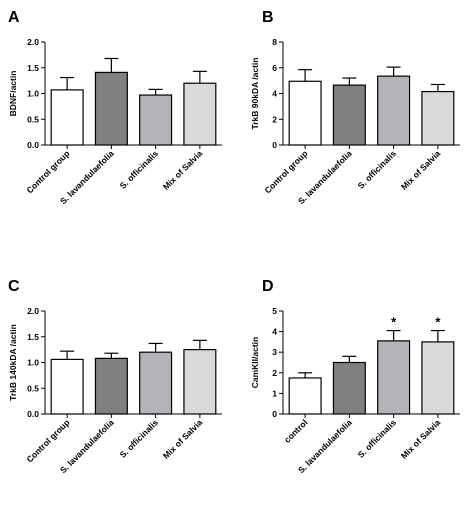  Describe the element at coordinates (274, 352) in the screenshot. I see `y-tick-label: 3` at that location.